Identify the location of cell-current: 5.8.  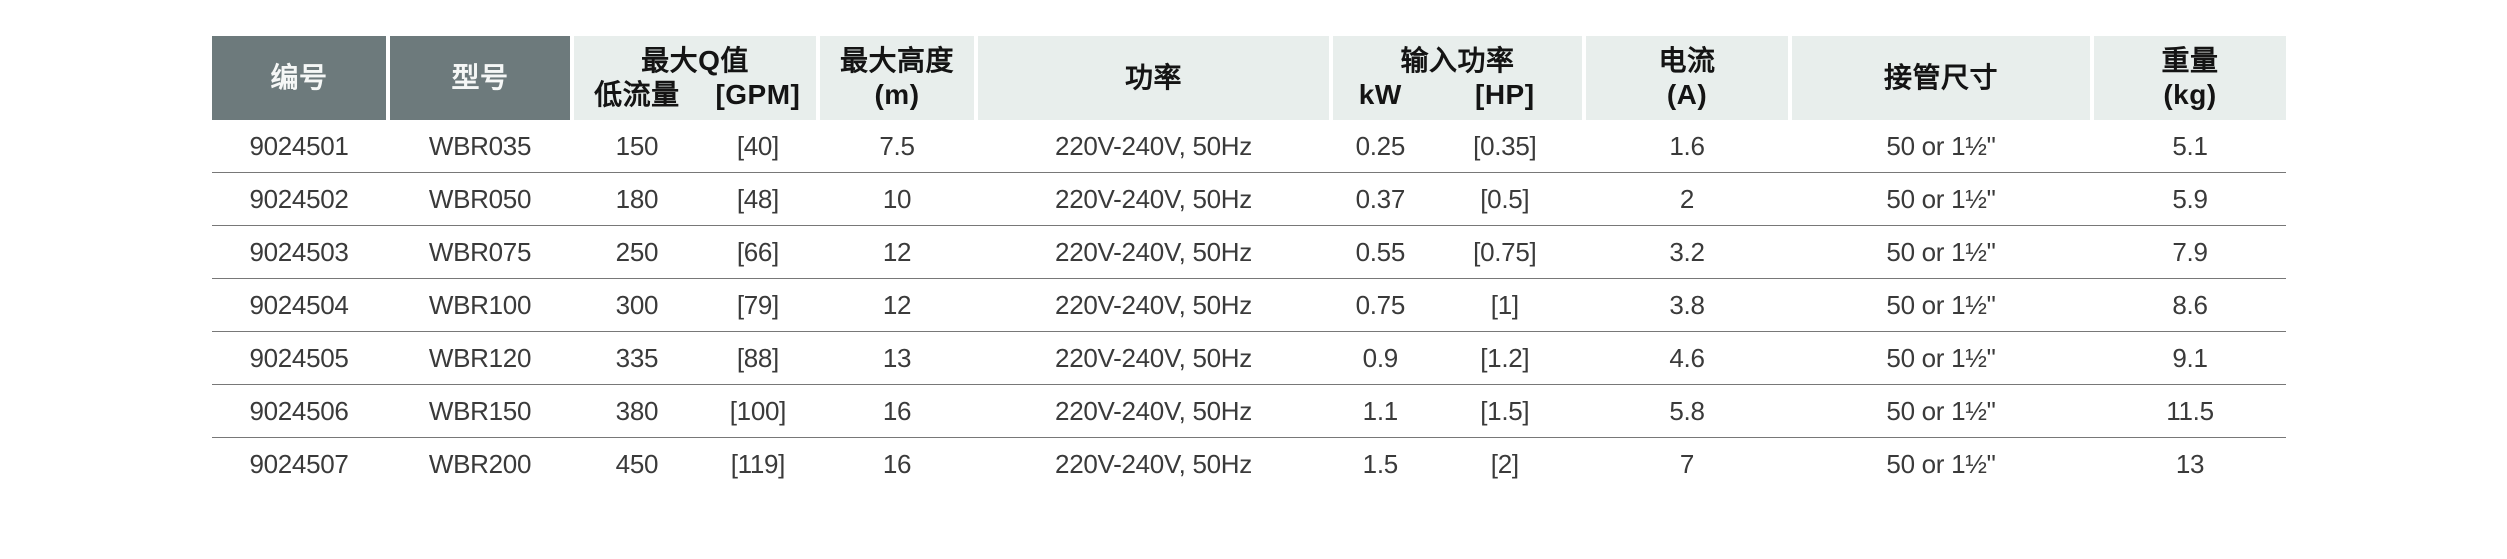
(1687, 410).